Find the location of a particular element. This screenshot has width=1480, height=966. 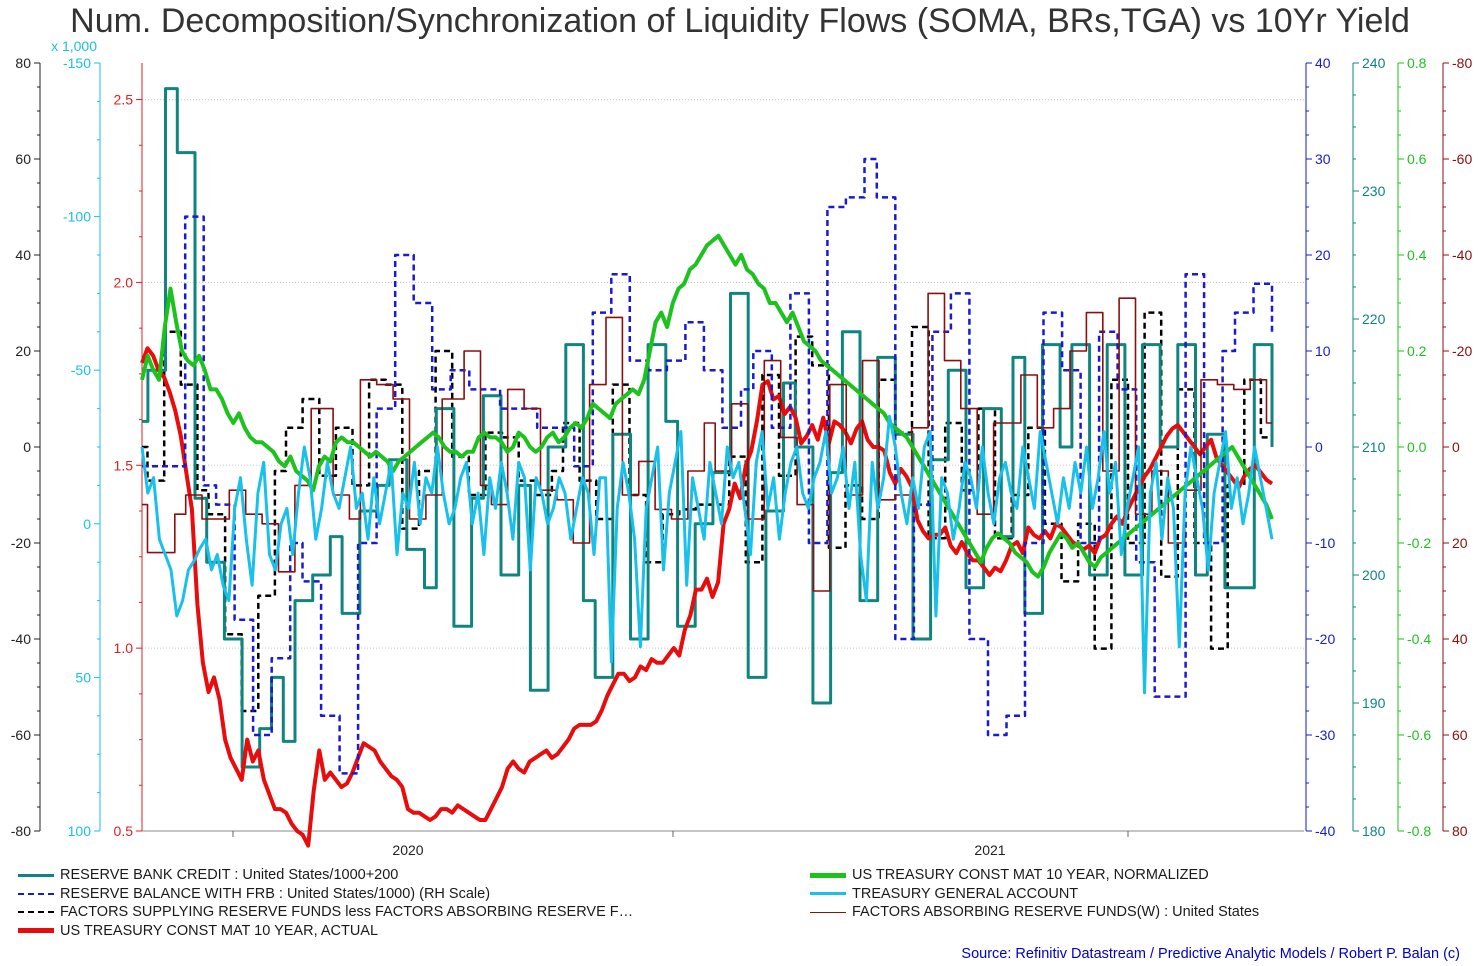

tick-label: 0.0 is located at coordinates (1417, 447).